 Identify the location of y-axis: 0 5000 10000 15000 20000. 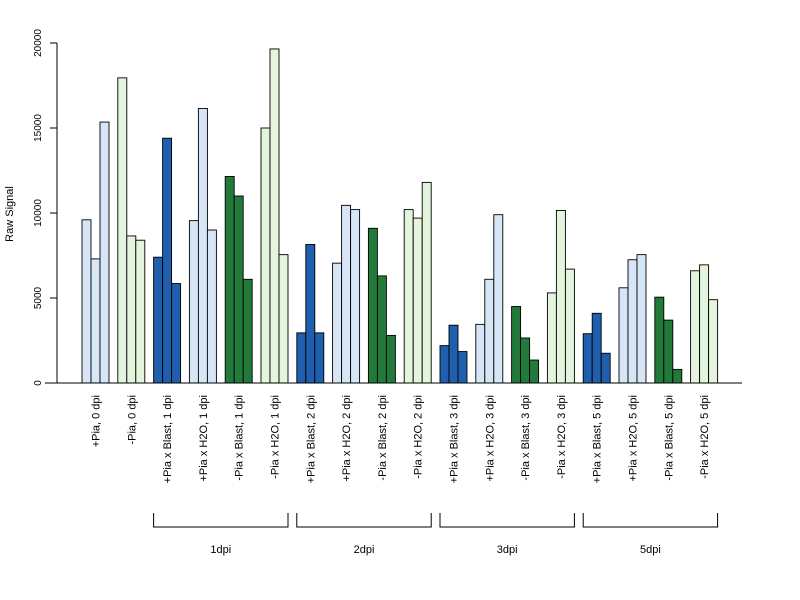
(45, 207).